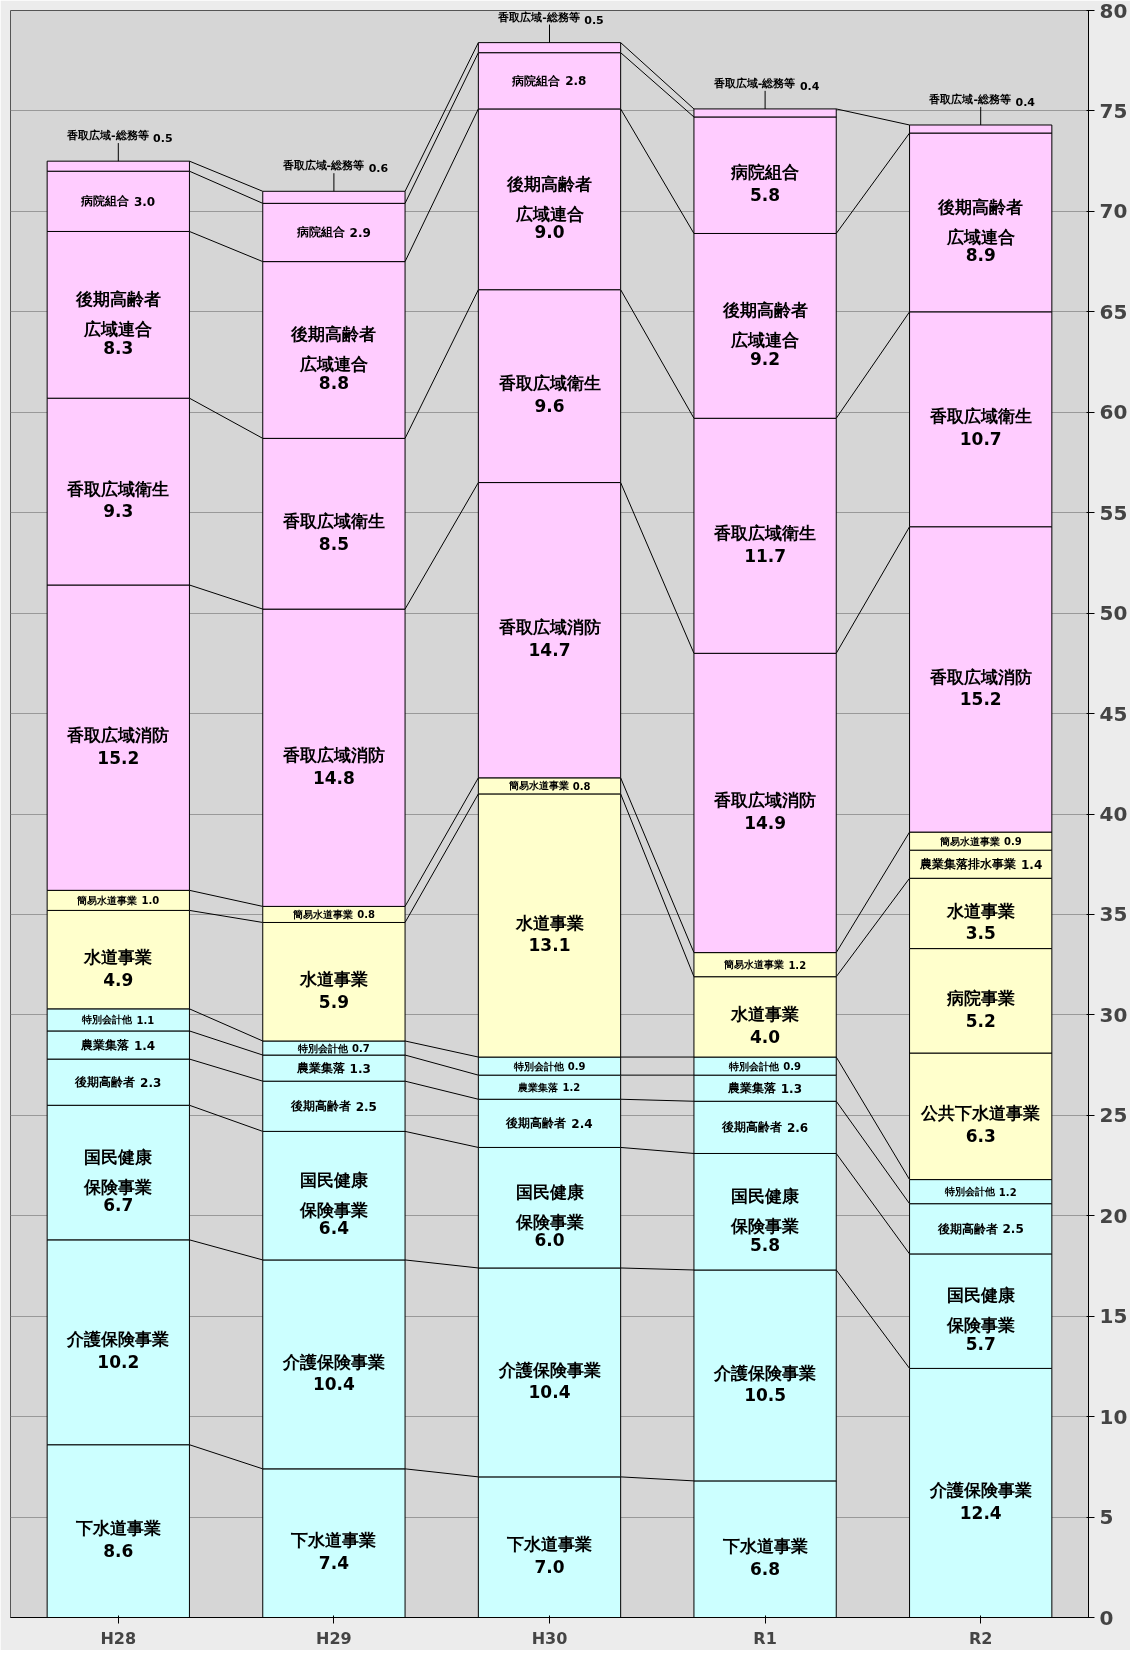  What do you see at coordinates (980, 933) in the screenshot?
I see `data-label: 3.5` at bounding box center [980, 933].